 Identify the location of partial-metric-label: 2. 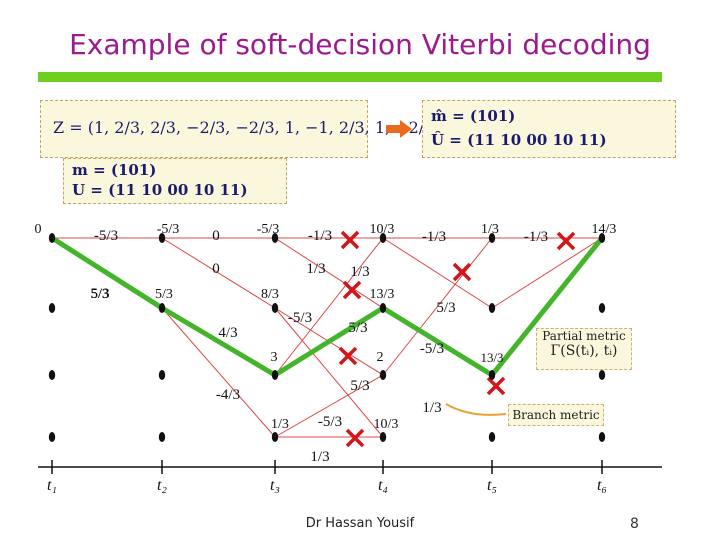
(380, 357).